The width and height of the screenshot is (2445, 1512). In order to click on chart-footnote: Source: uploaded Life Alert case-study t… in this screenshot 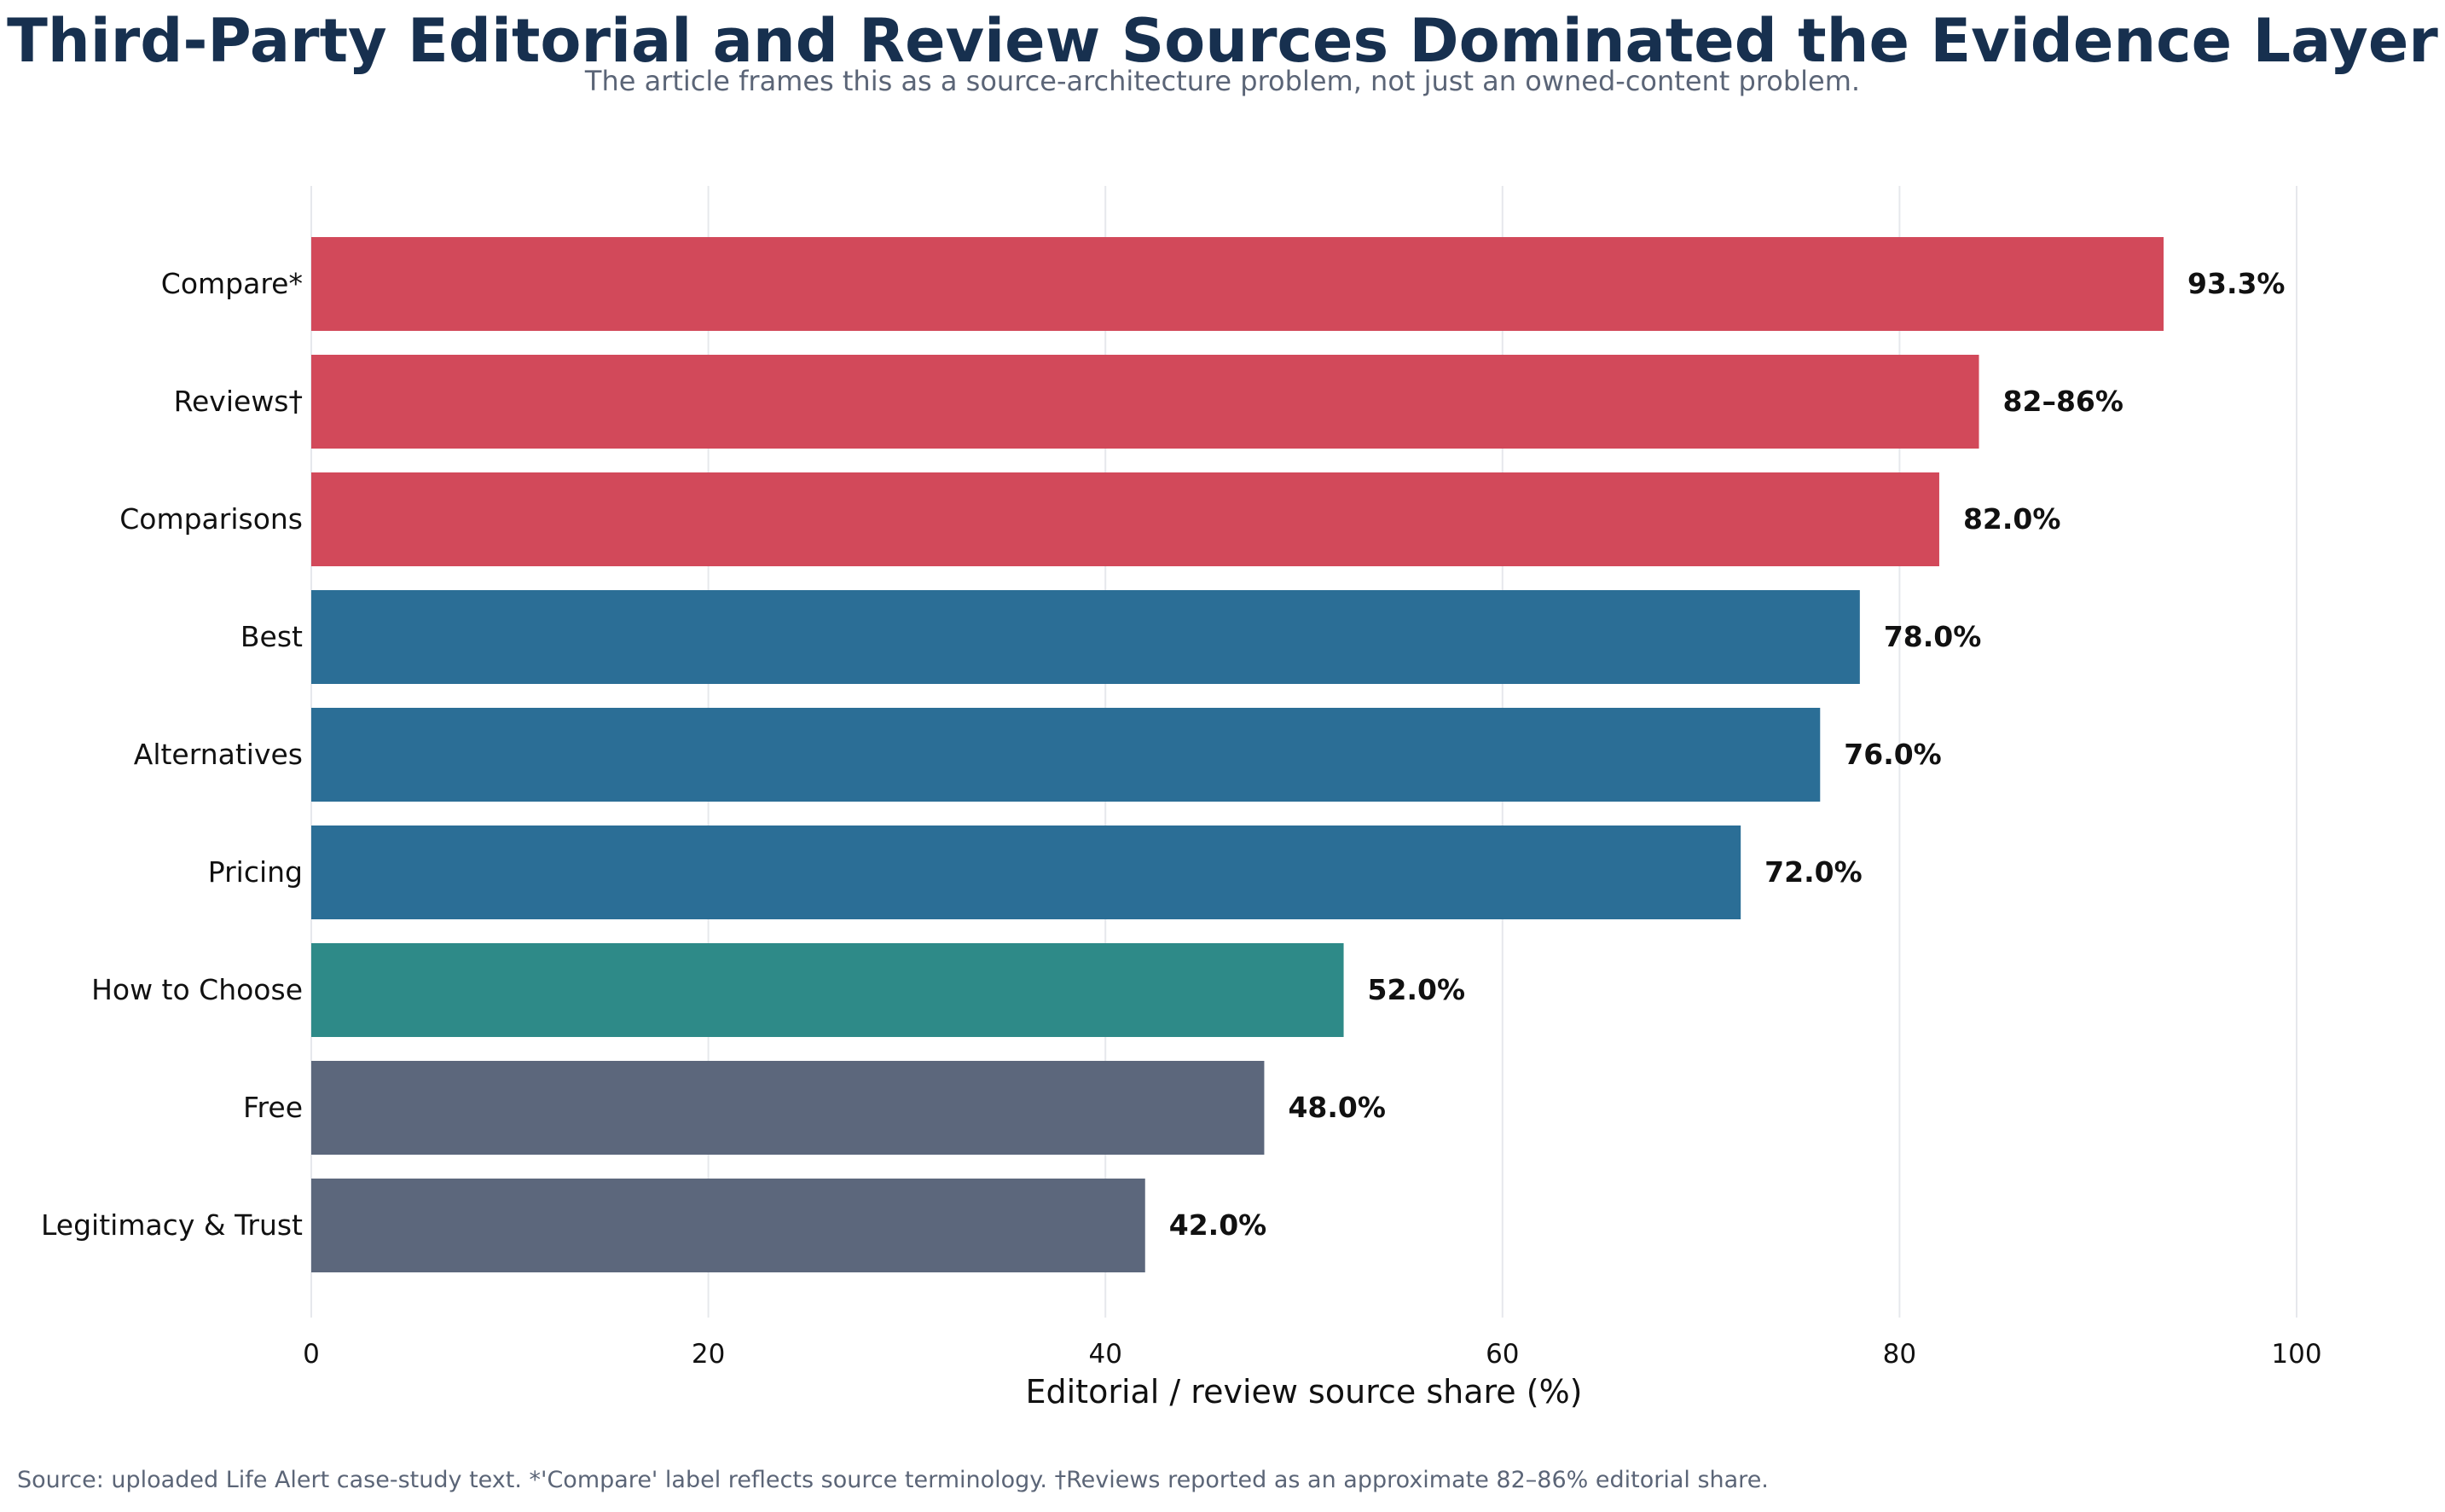, I will do `click(893, 1480)`.